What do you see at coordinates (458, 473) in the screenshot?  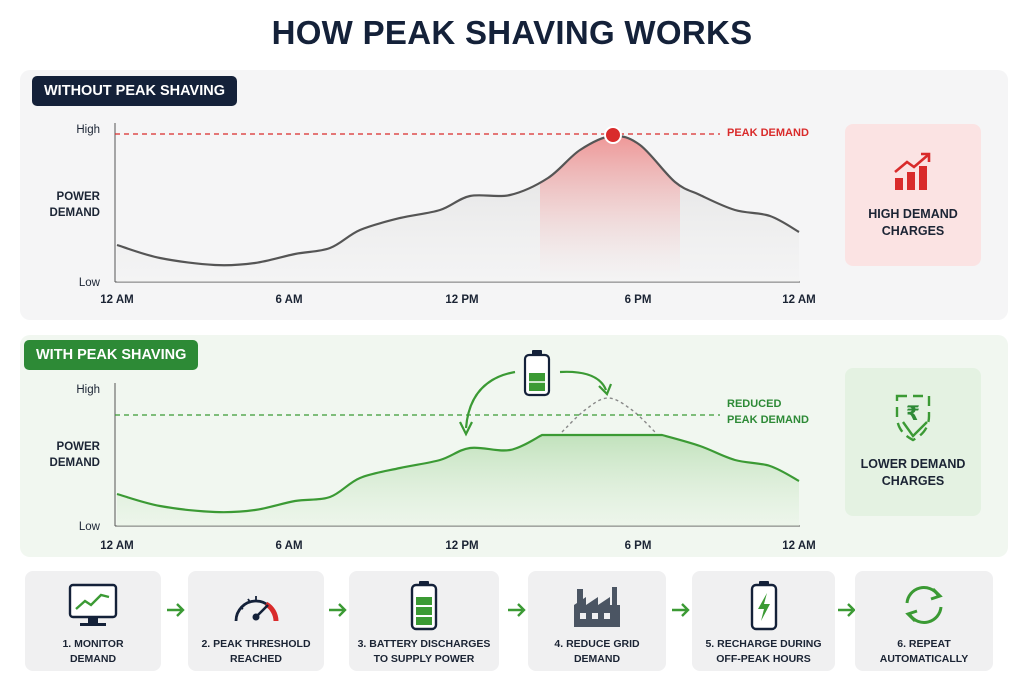 I see `chart2-demand-line` at bounding box center [458, 473].